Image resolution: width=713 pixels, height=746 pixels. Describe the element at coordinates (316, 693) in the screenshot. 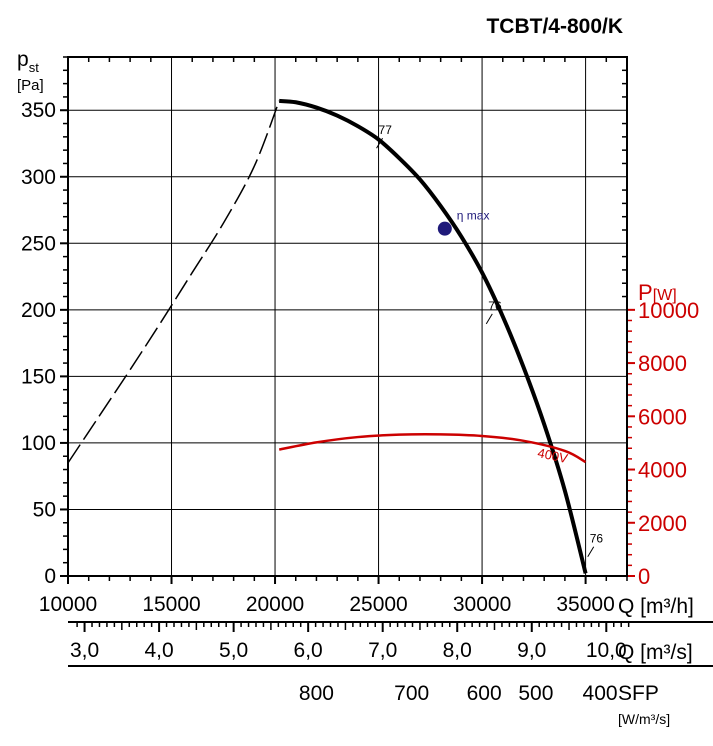

I see `sfp-tick-label: 800` at that location.